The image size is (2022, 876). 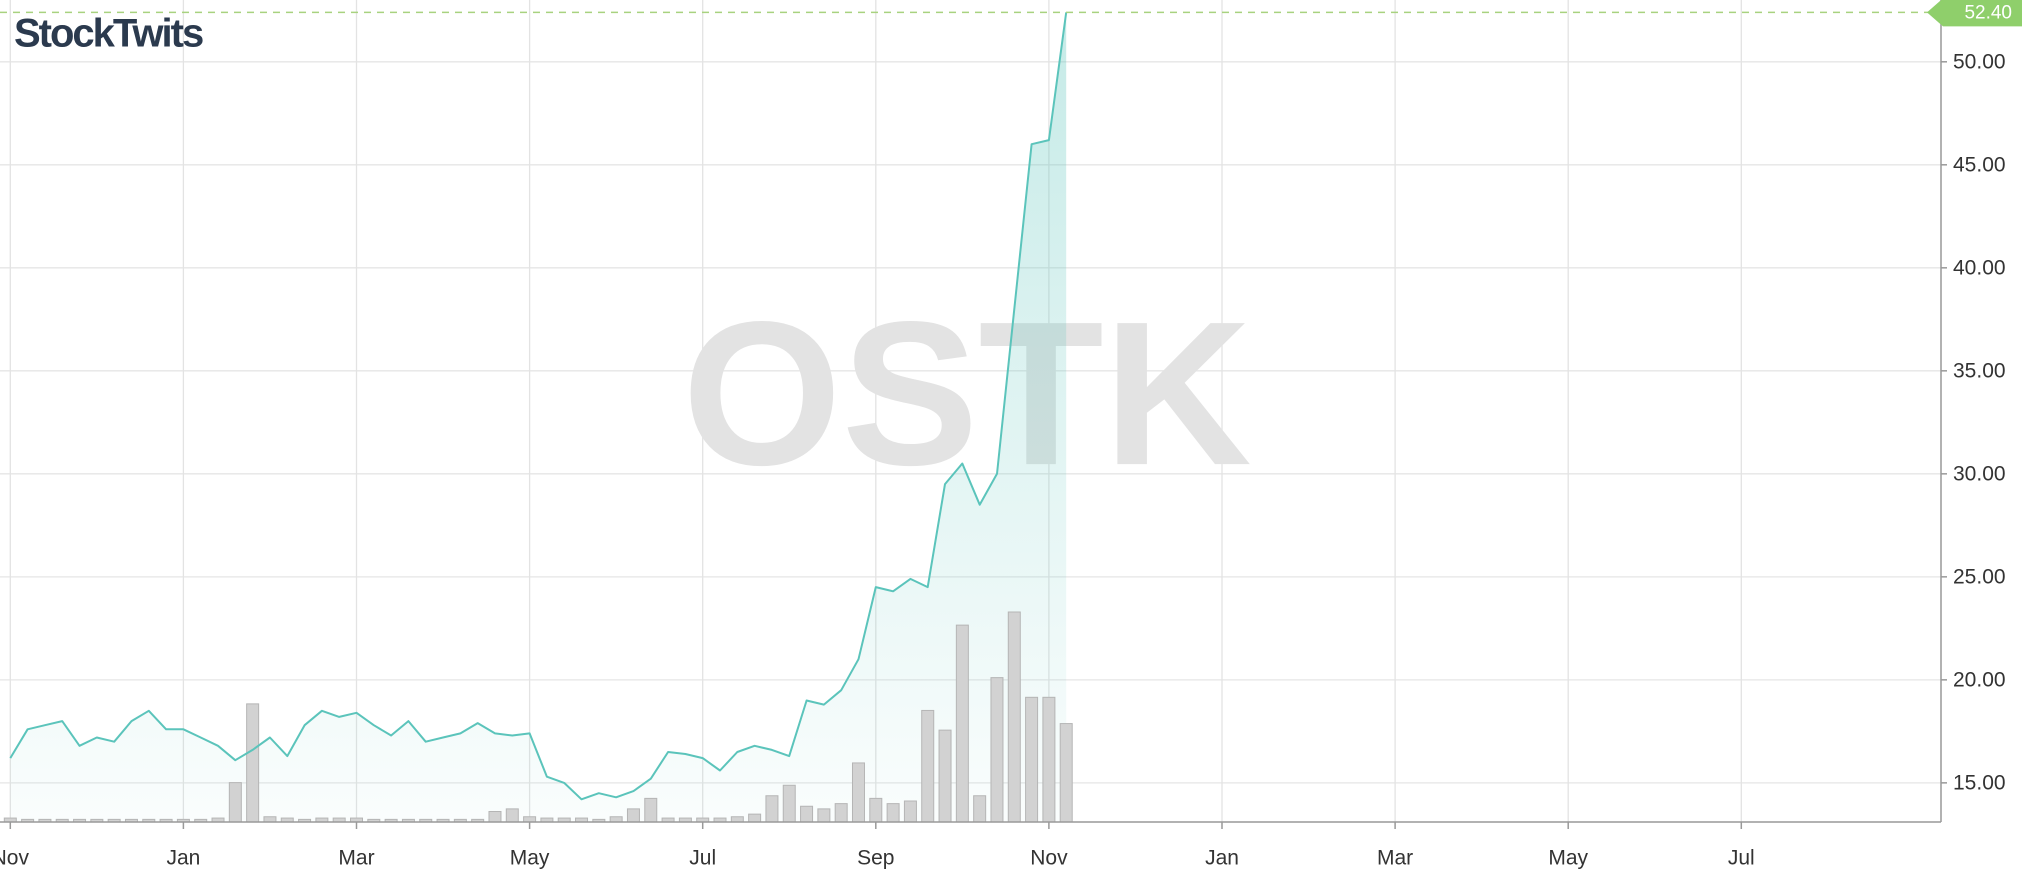 I want to click on last-price-label: 52.40, so click(x=1988, y=12).